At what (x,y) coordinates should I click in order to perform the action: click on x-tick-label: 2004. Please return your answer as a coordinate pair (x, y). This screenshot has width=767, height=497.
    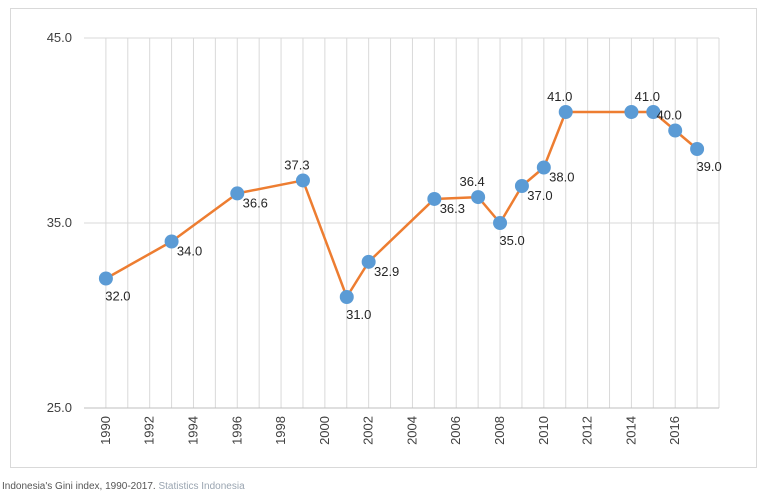
    Looking at the image, I should click on (411, 430).